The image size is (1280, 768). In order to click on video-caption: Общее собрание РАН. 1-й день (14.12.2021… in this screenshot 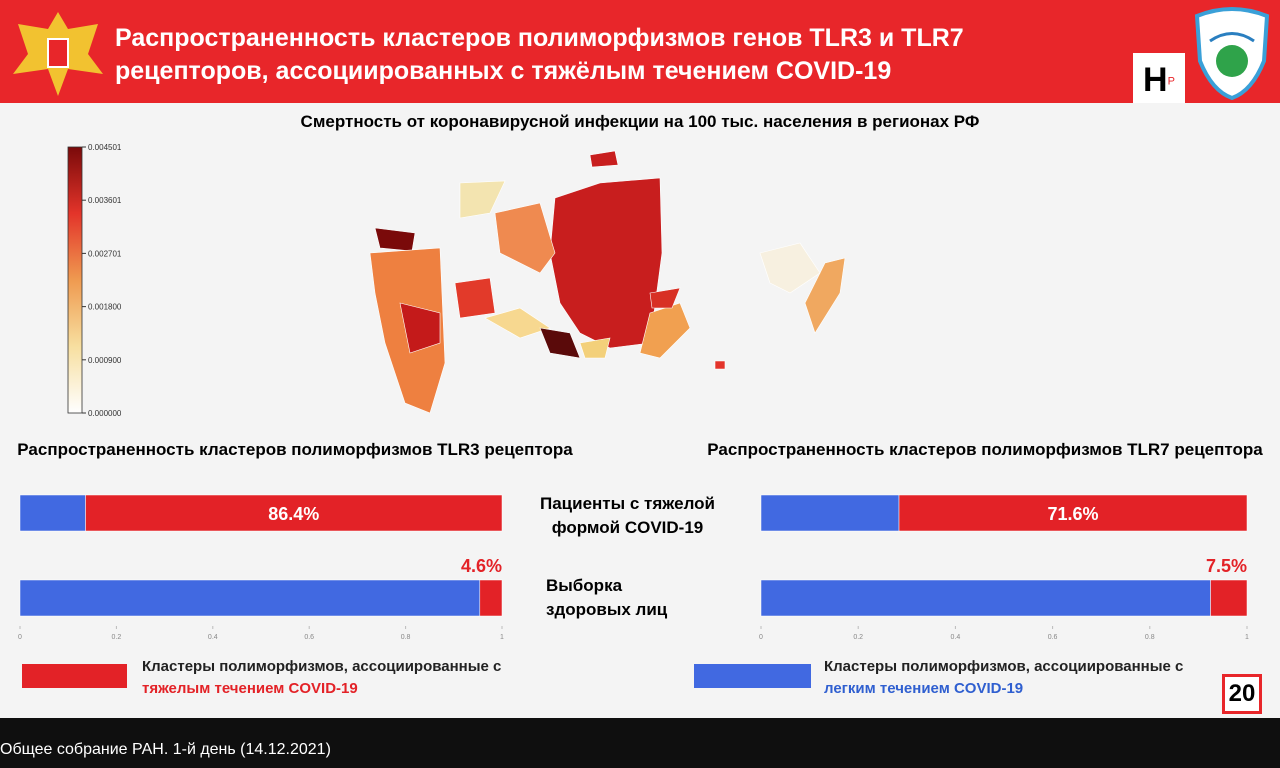, I will do `click(165, 749)`.